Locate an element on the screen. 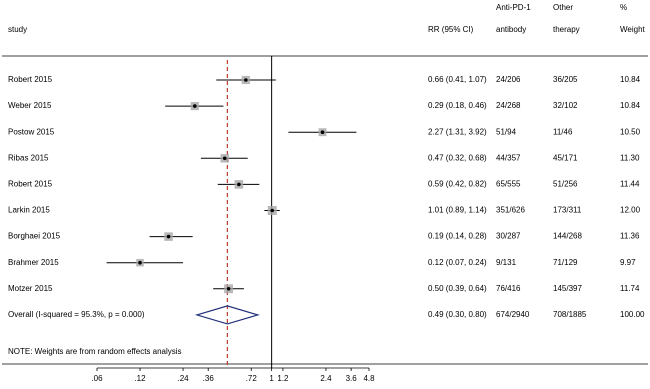 Image resolution: width=650 pixels, height=389 pixels. anti-value: 44/357 is located at coordinates (508, 157).